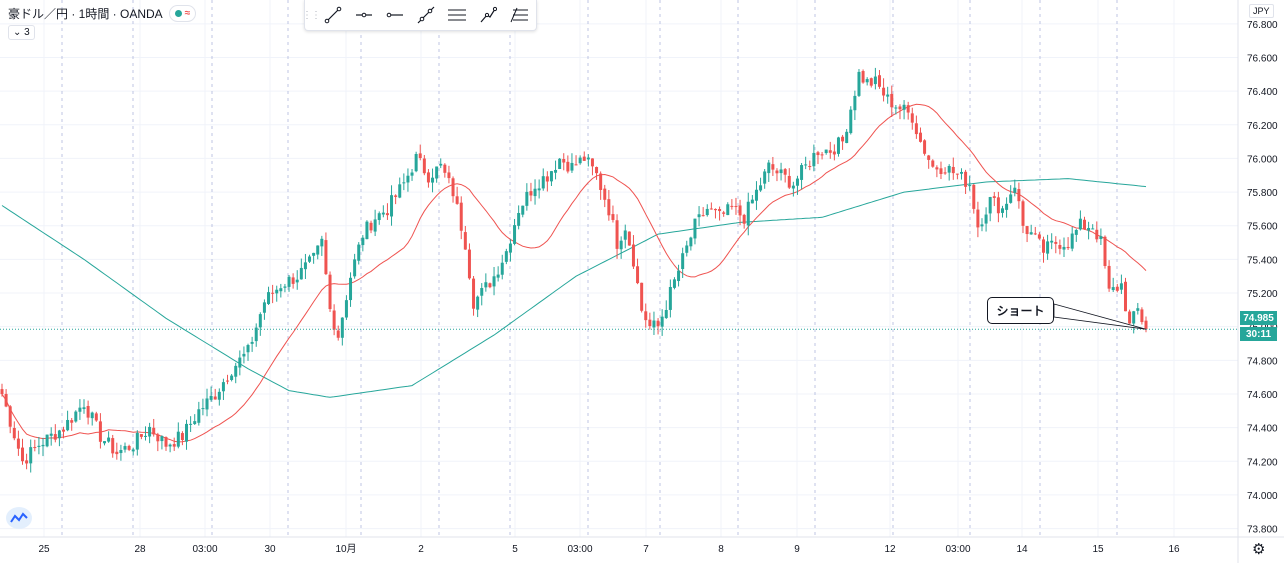 This screenshot has width=1284, height=563. I want to click on short-annotation: ショート, so click(1020, 310).